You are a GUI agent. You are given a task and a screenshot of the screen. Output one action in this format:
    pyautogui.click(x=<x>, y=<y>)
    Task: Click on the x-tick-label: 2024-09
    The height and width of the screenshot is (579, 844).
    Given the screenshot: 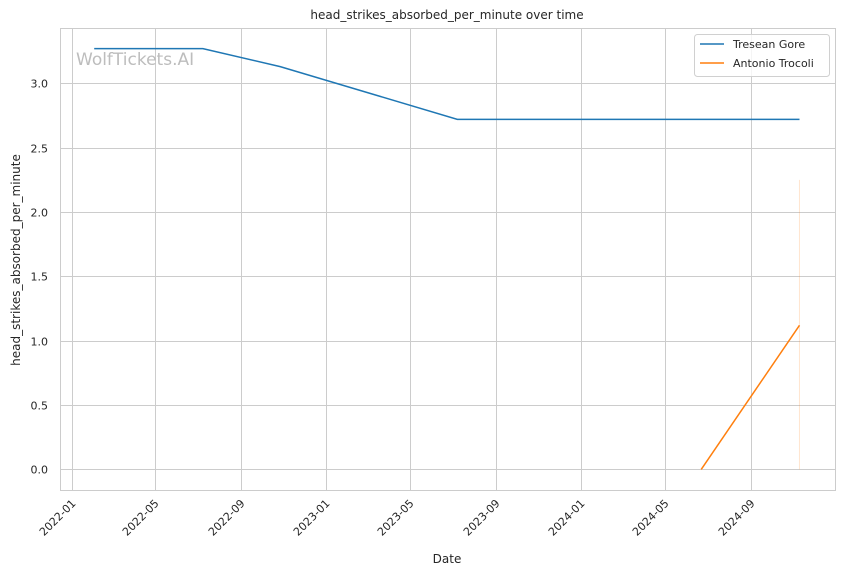 What is the action you would take?
    pyautogui.click(x=737, y=518)
    